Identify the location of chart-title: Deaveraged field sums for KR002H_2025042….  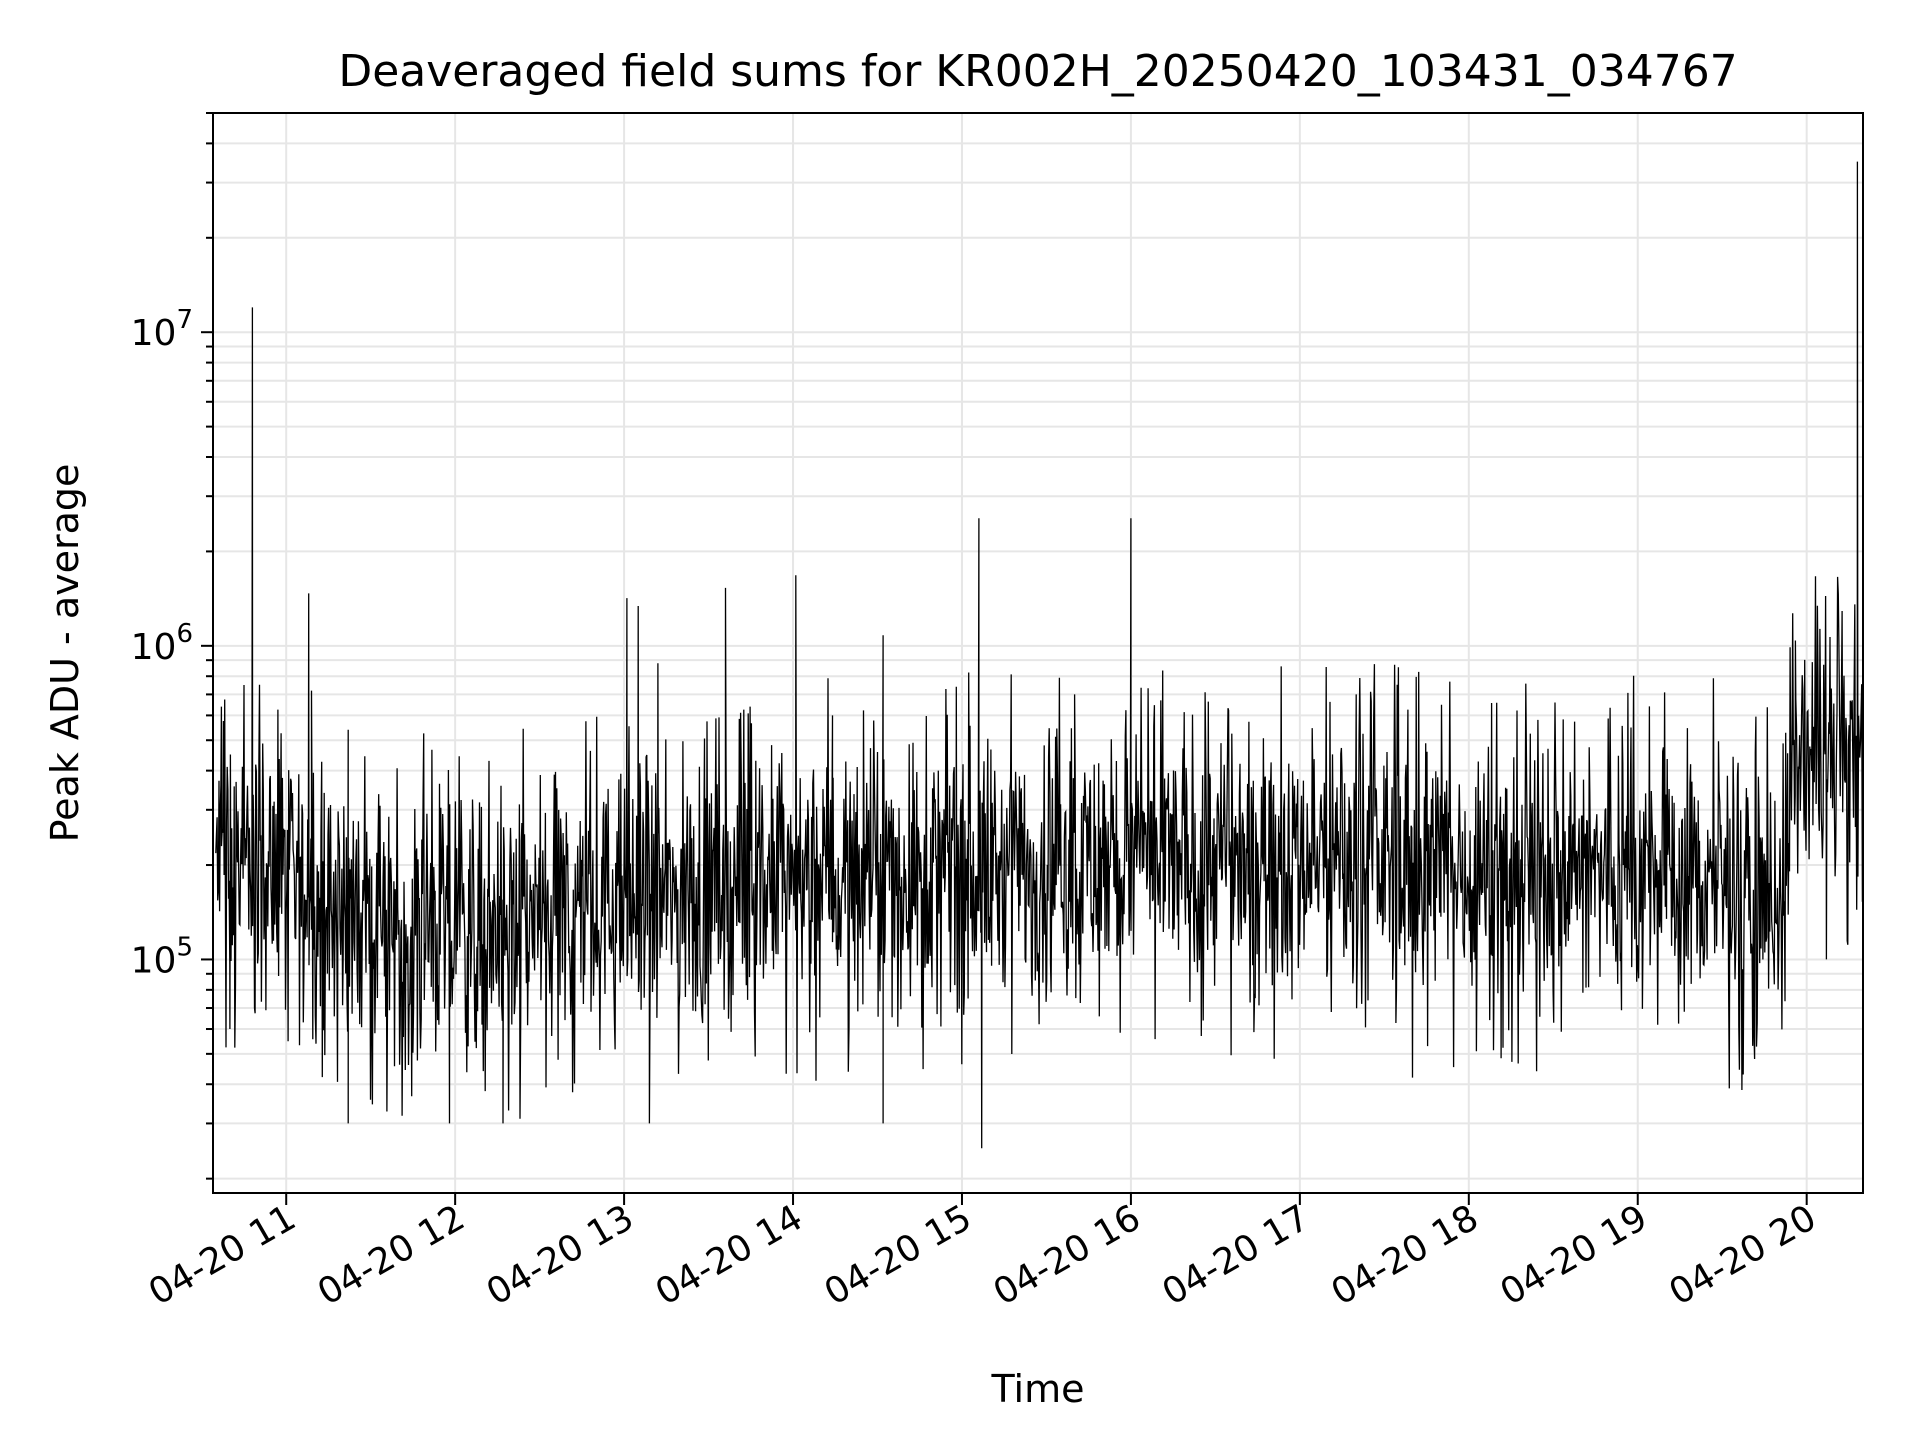
(1037, 71).